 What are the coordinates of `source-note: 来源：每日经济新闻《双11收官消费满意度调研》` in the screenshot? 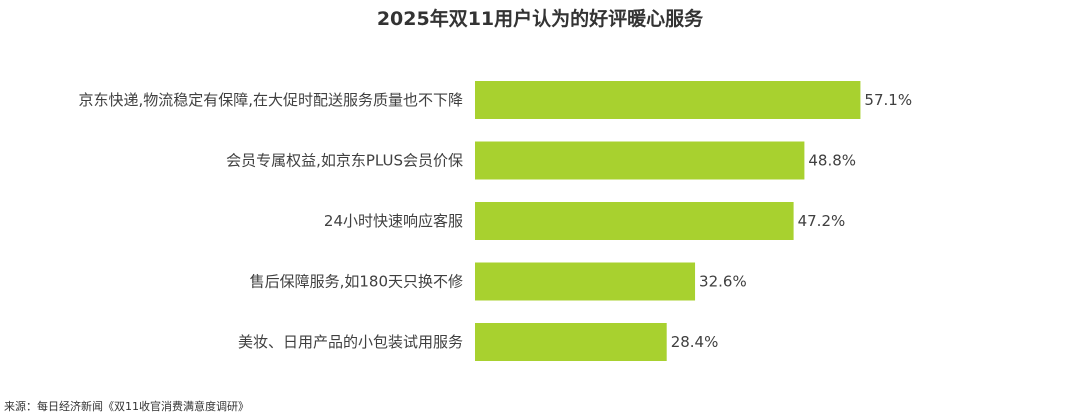 It's located at (126, 406).